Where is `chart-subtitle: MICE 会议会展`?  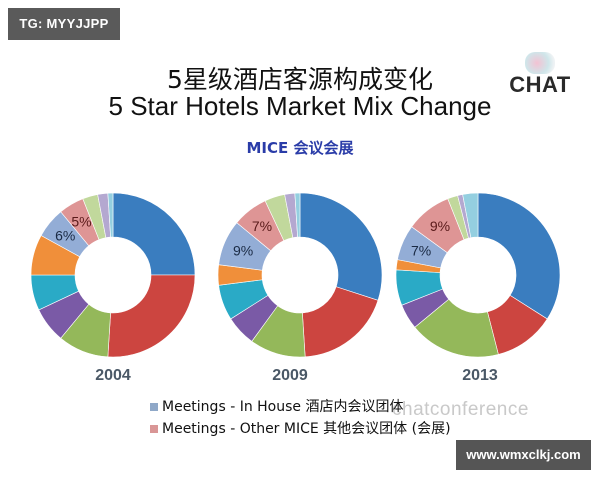 chart-subtitle: MICE 会议会展 is located at coordinates (300, 148).